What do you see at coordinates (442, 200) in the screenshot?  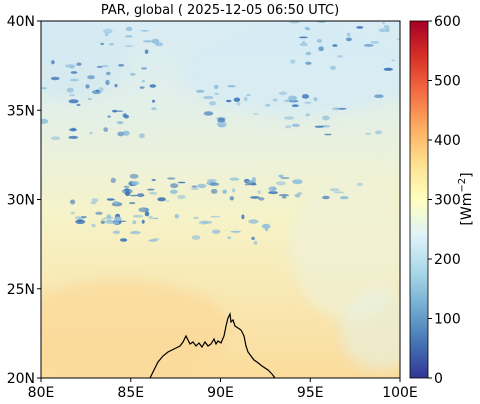 I see `colorbar: 600 500 400 300 200 100 0 [Wm−2]` at bounding box center [442, 200].